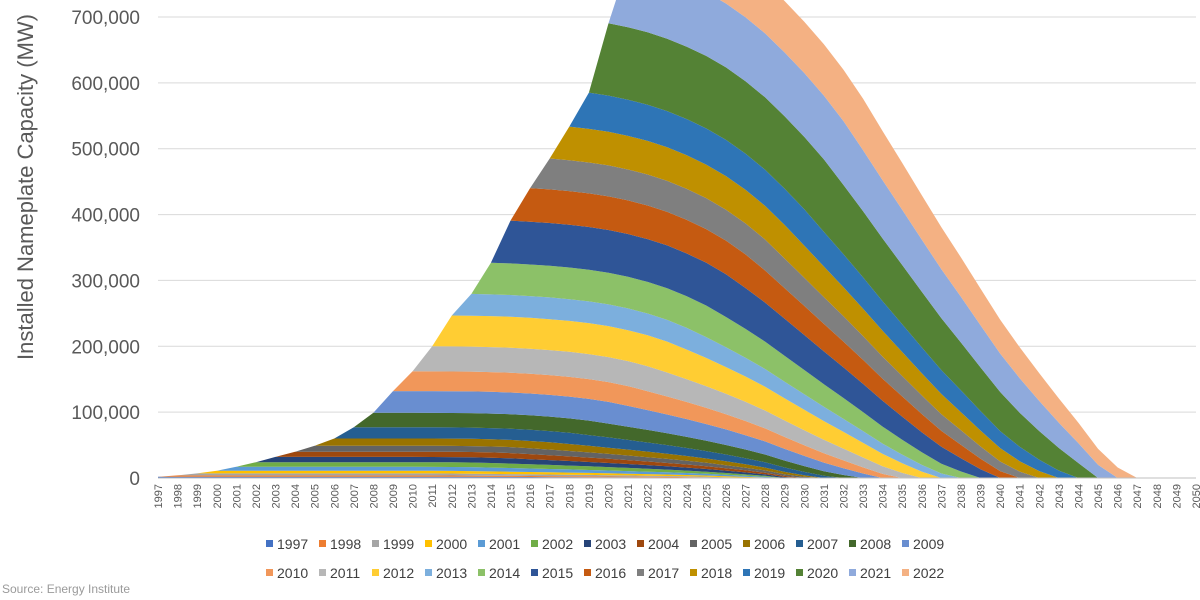  I want to click on x-tick-label: 2005, so click(316, 496).